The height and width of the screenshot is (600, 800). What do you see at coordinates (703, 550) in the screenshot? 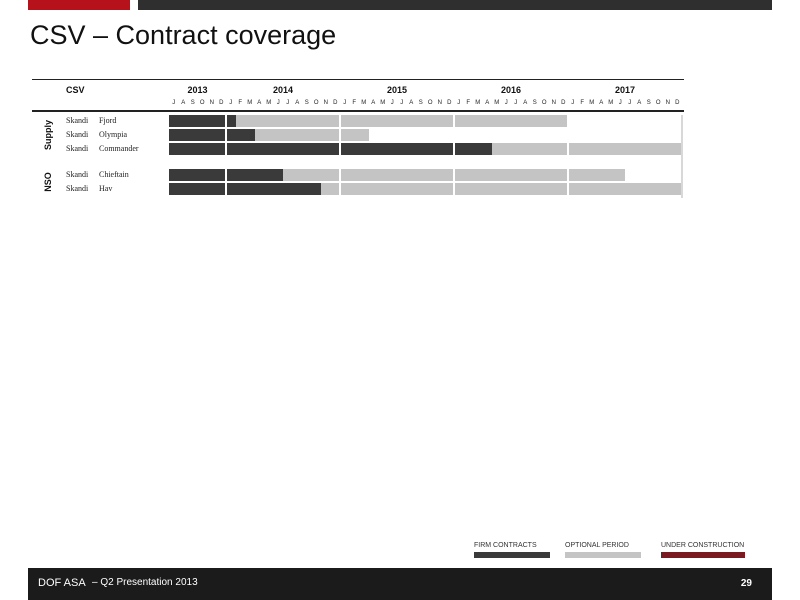
I see `legend-item: UNDER CONSTRUCTION` at bounding box center [703, 550].